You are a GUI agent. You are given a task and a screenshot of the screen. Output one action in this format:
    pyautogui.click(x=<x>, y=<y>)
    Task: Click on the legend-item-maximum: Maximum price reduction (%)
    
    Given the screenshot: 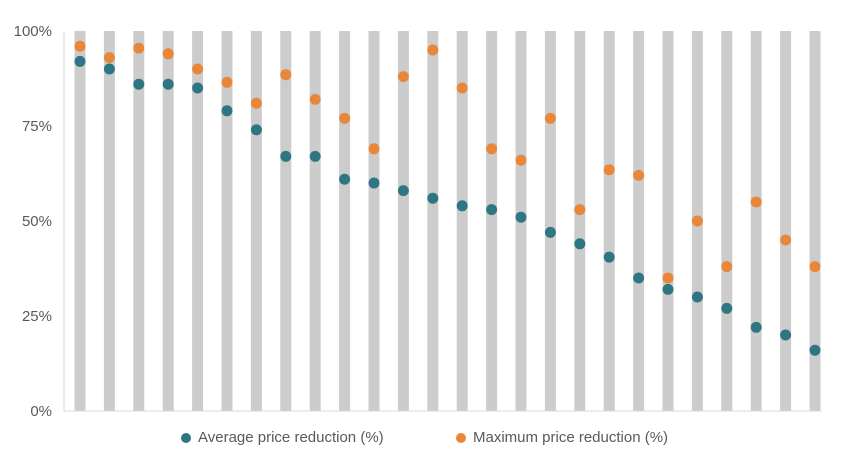 What is the action you would take?
    pyautogui.click(x=562, y=437)
    